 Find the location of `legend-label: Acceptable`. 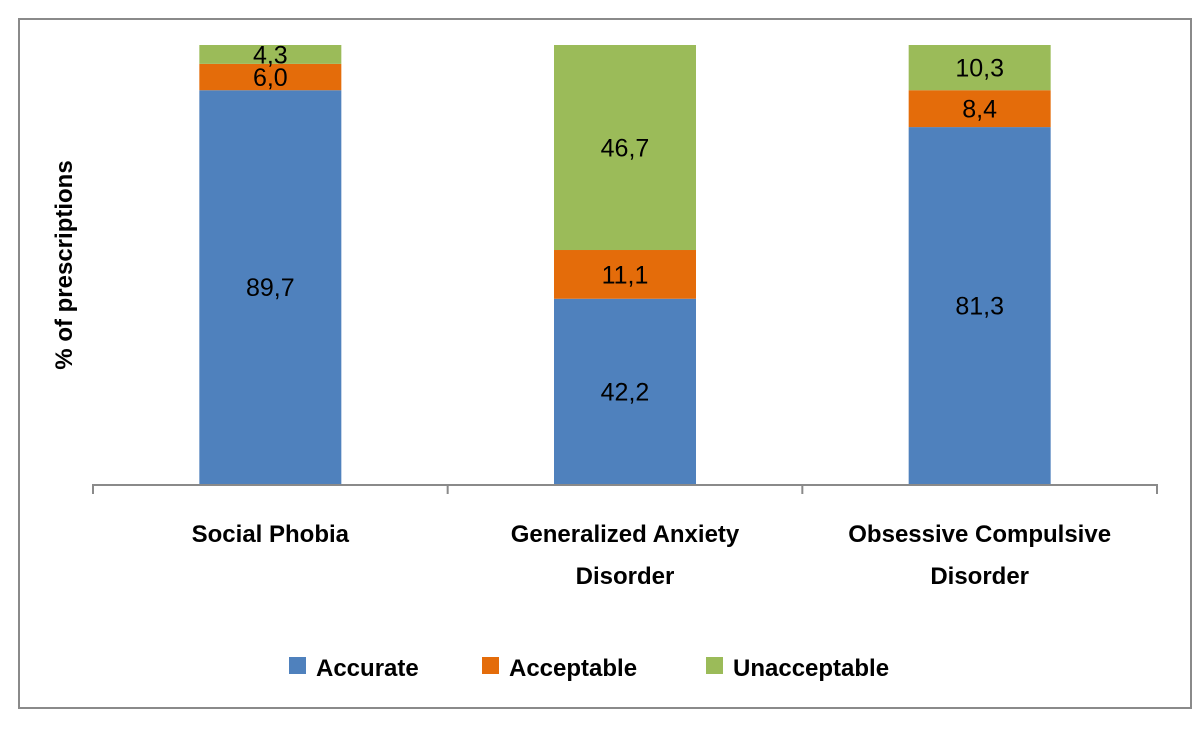

legend-label: Acceptable is located at coordinates (573, 668).